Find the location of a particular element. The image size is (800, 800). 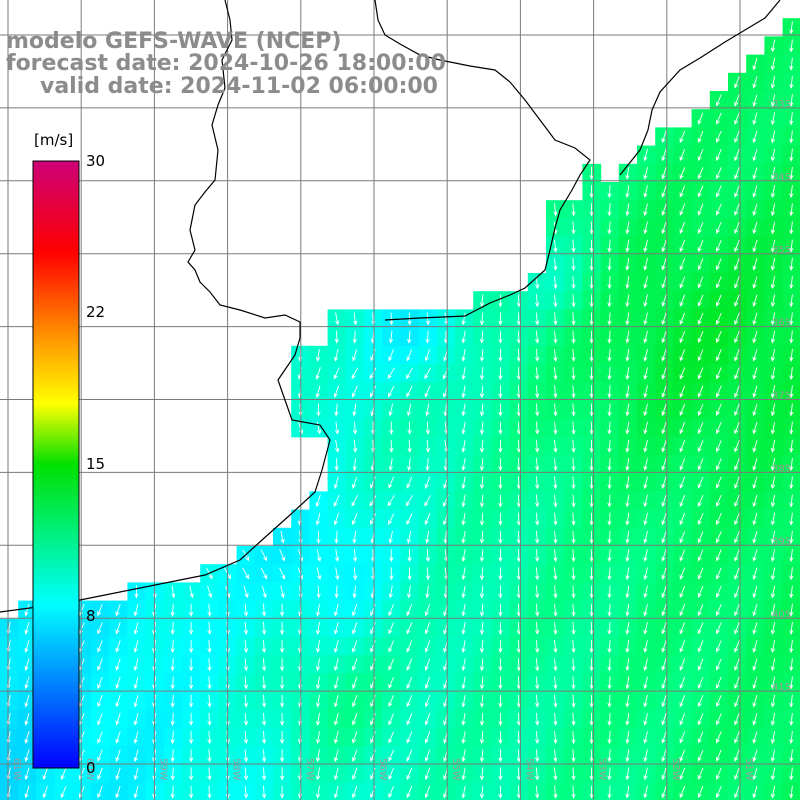

lon-label: 59W is located at coordinates (162, 769).